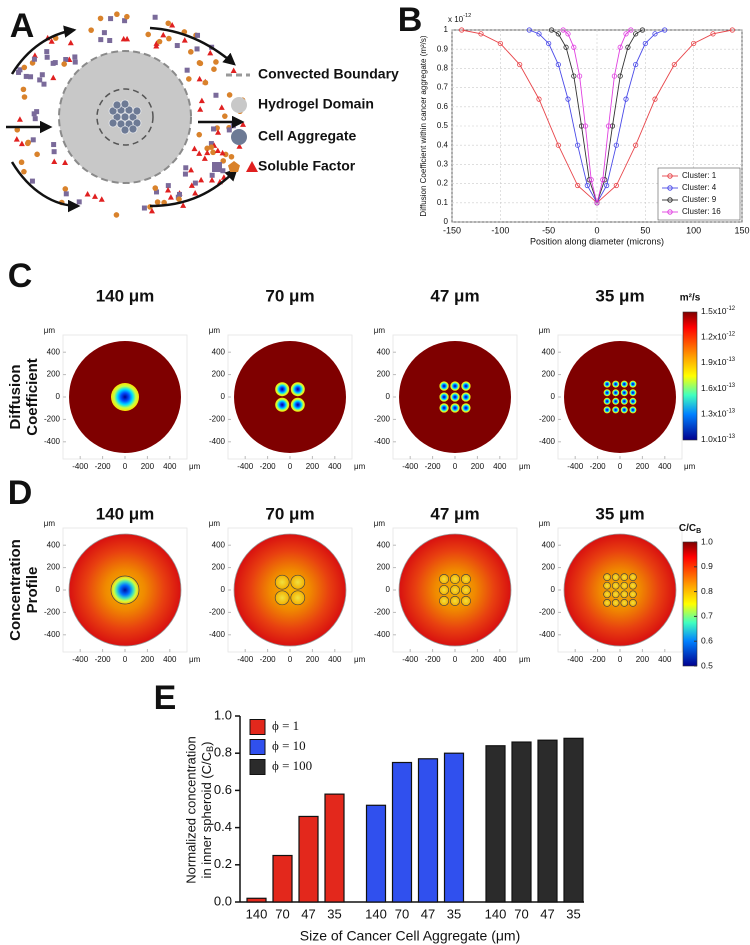 The image size is (750, 945). Describe the element at coordinates (15, 397) in the screenshot. I see `row-label-line: Diffusion` at that location.